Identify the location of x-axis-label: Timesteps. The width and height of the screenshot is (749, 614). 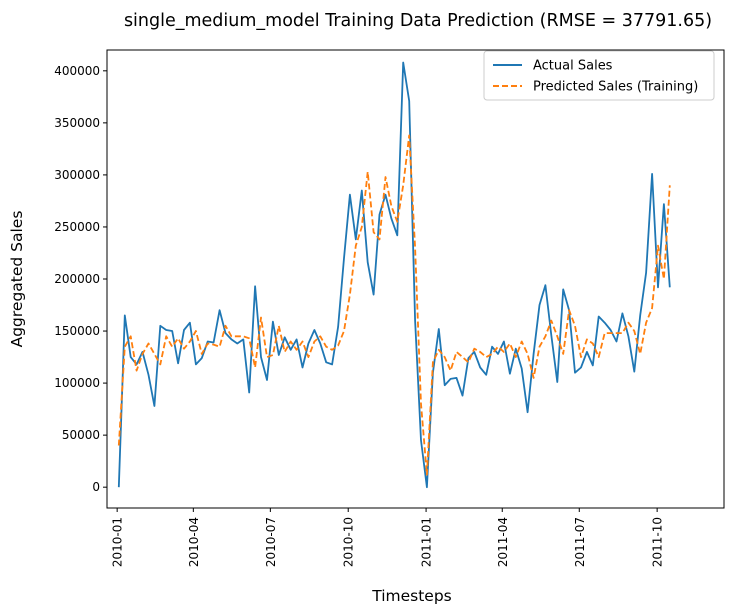
(411, 596).